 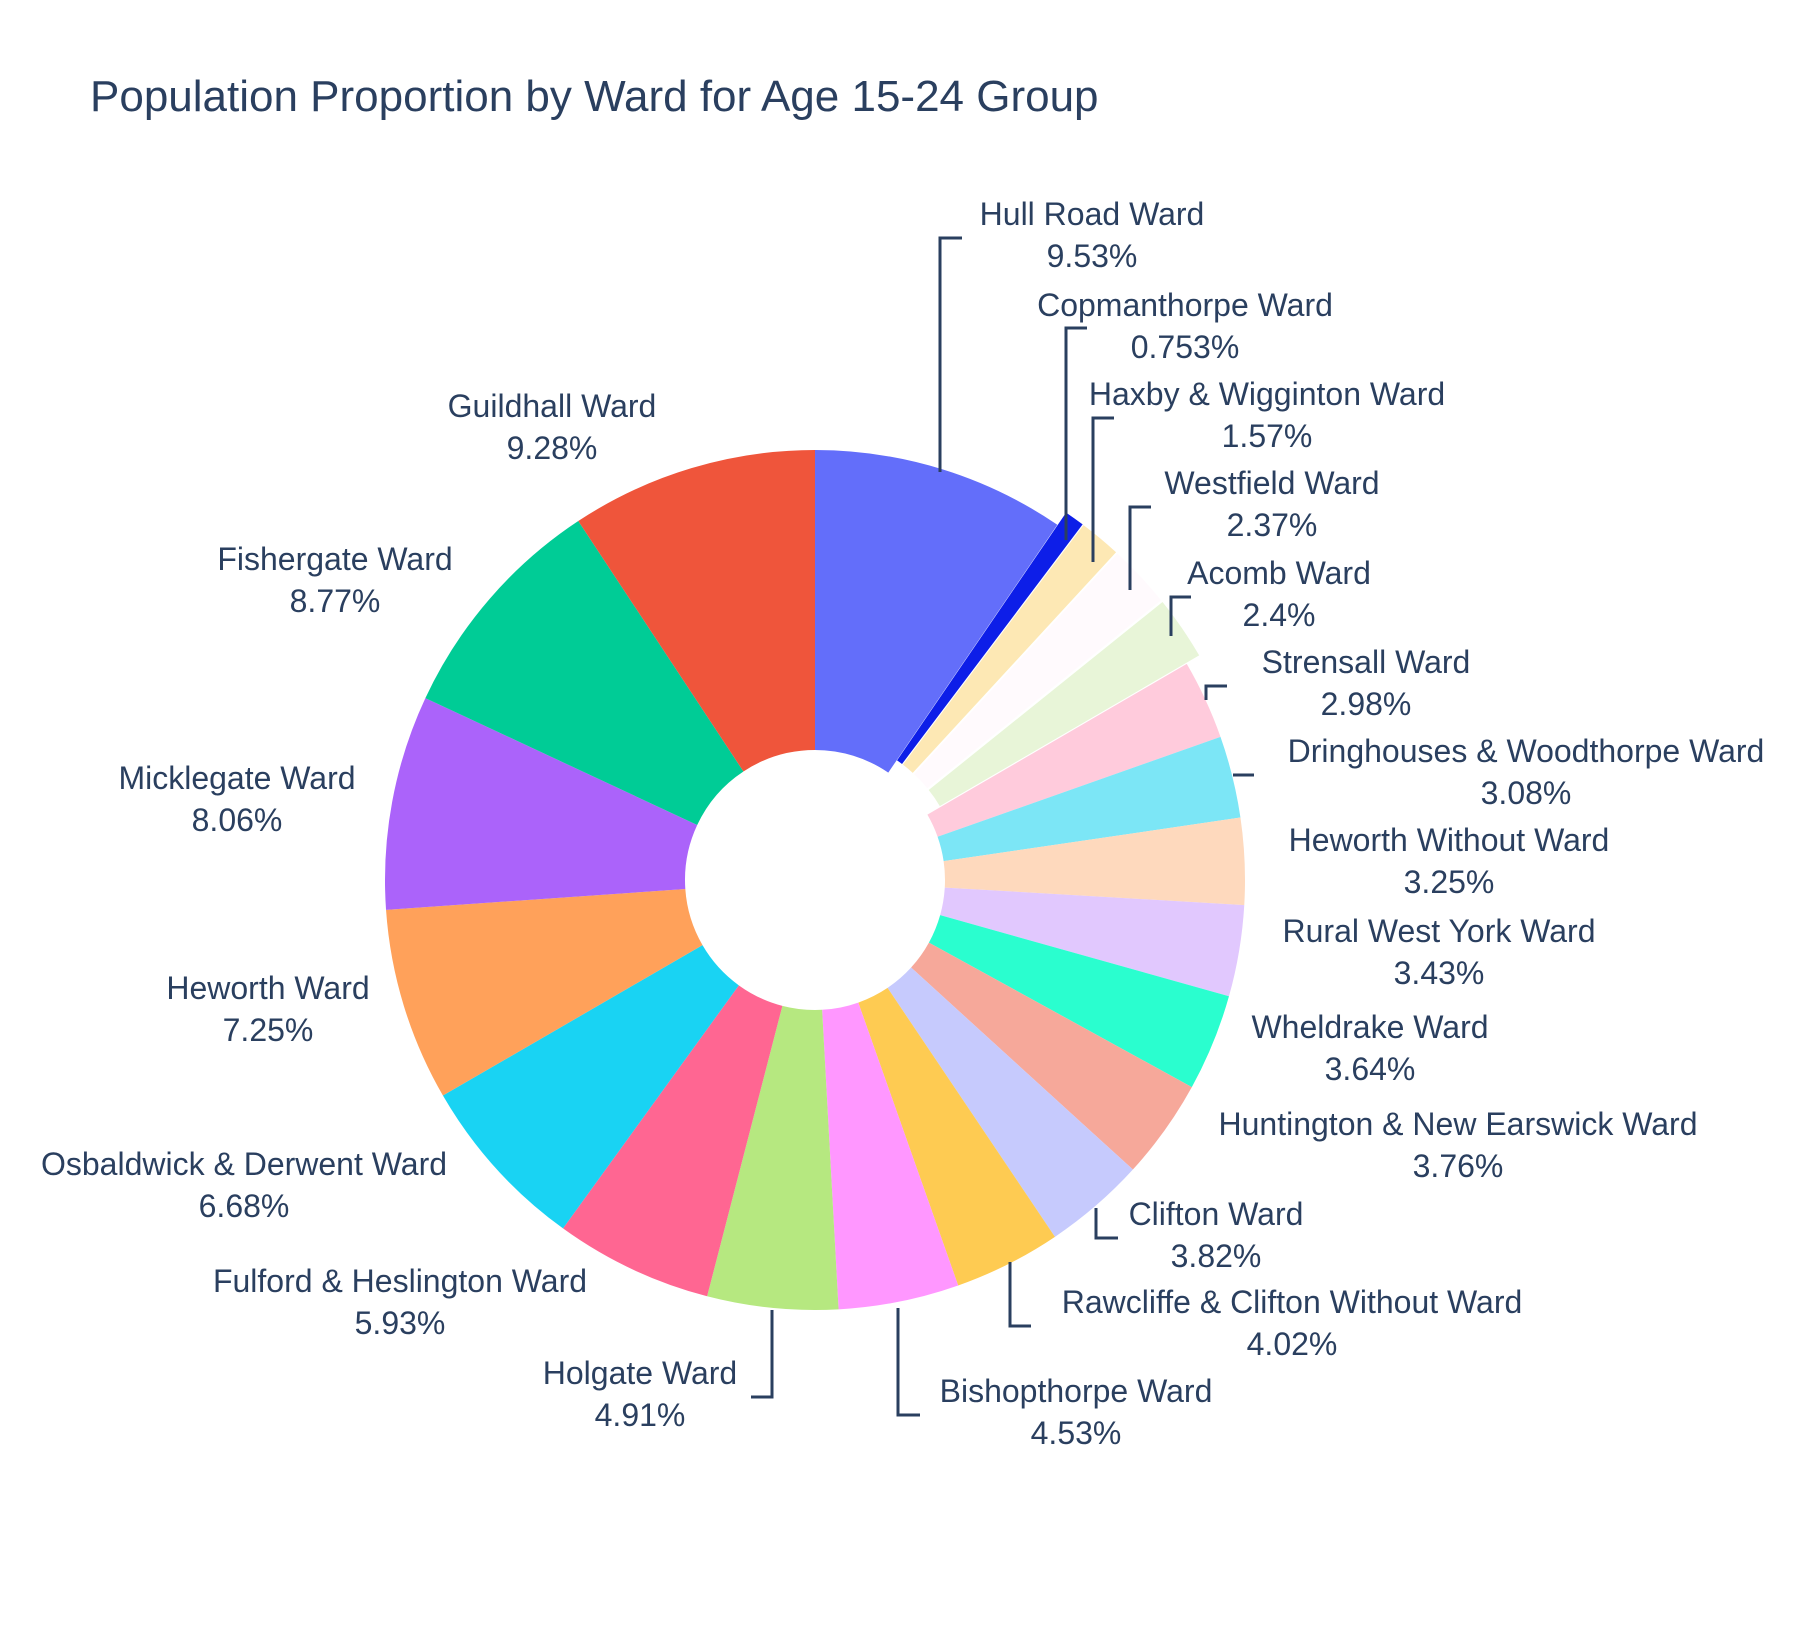 I want to click on slice-value-copmanthorpe-ward: 0.753%, so click(x=1185, y=347).